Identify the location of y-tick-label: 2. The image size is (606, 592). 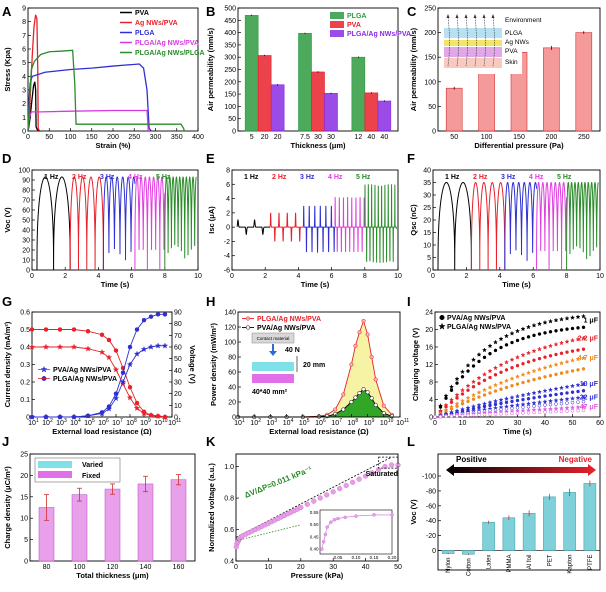
(24, 104).